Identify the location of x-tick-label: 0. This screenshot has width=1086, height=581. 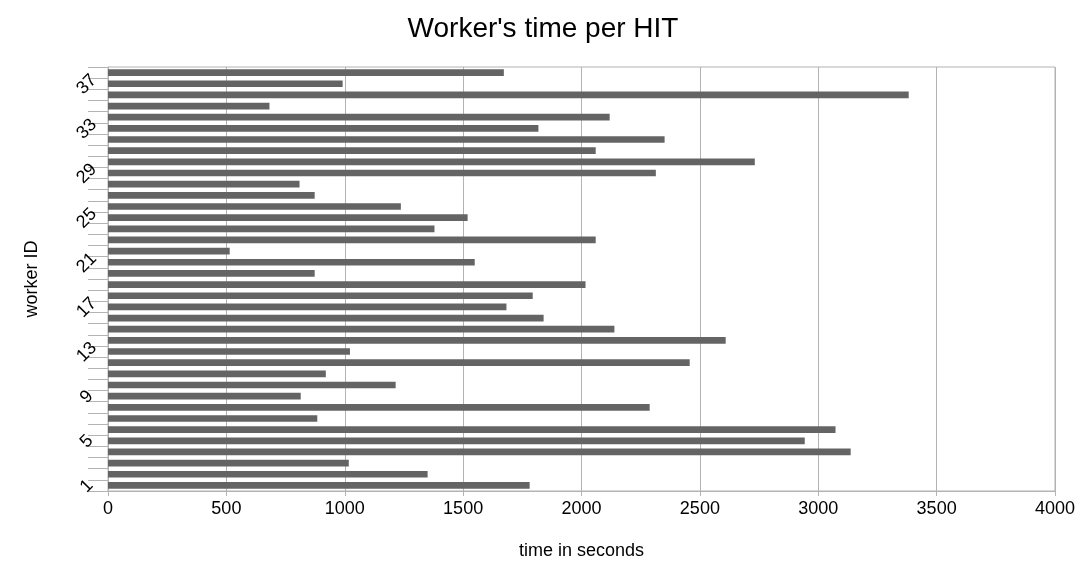
(108, 508).